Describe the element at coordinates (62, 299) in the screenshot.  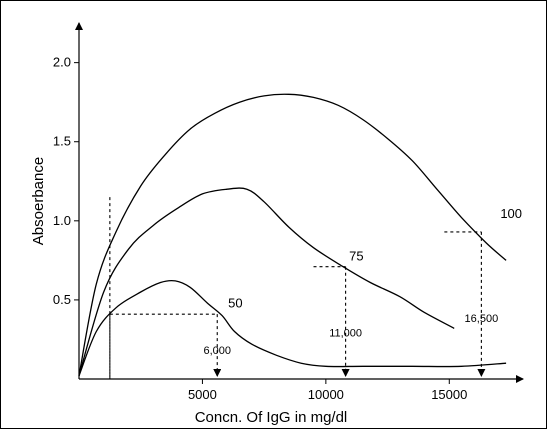
I see `y-tick-label: 0.5` at that location.